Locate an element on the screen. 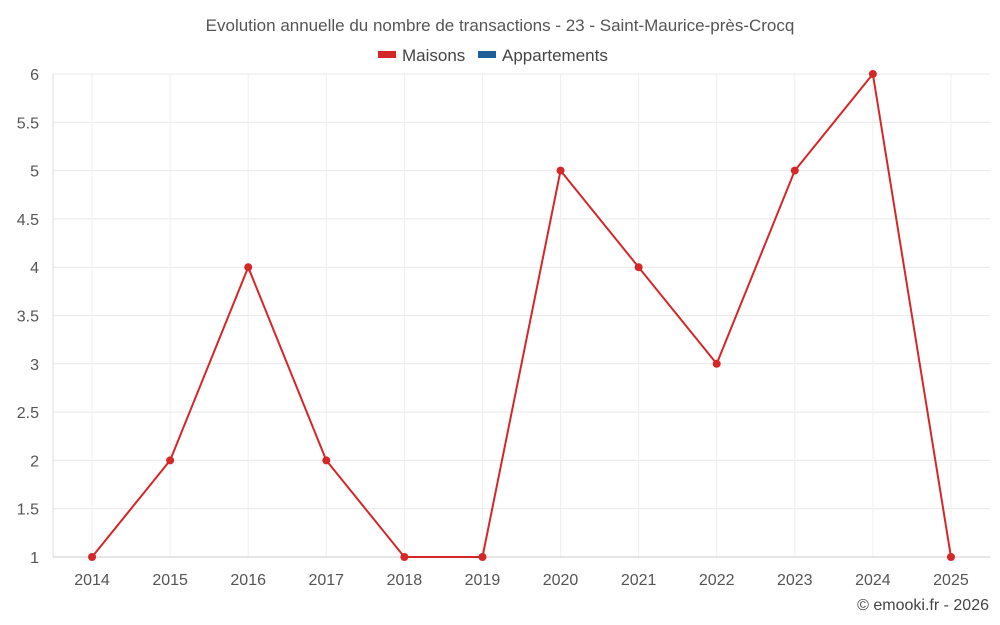 The width and height of the screenshot is (1000, 625). y-tick-label: 3.5 is located at coordinates (28, 317).